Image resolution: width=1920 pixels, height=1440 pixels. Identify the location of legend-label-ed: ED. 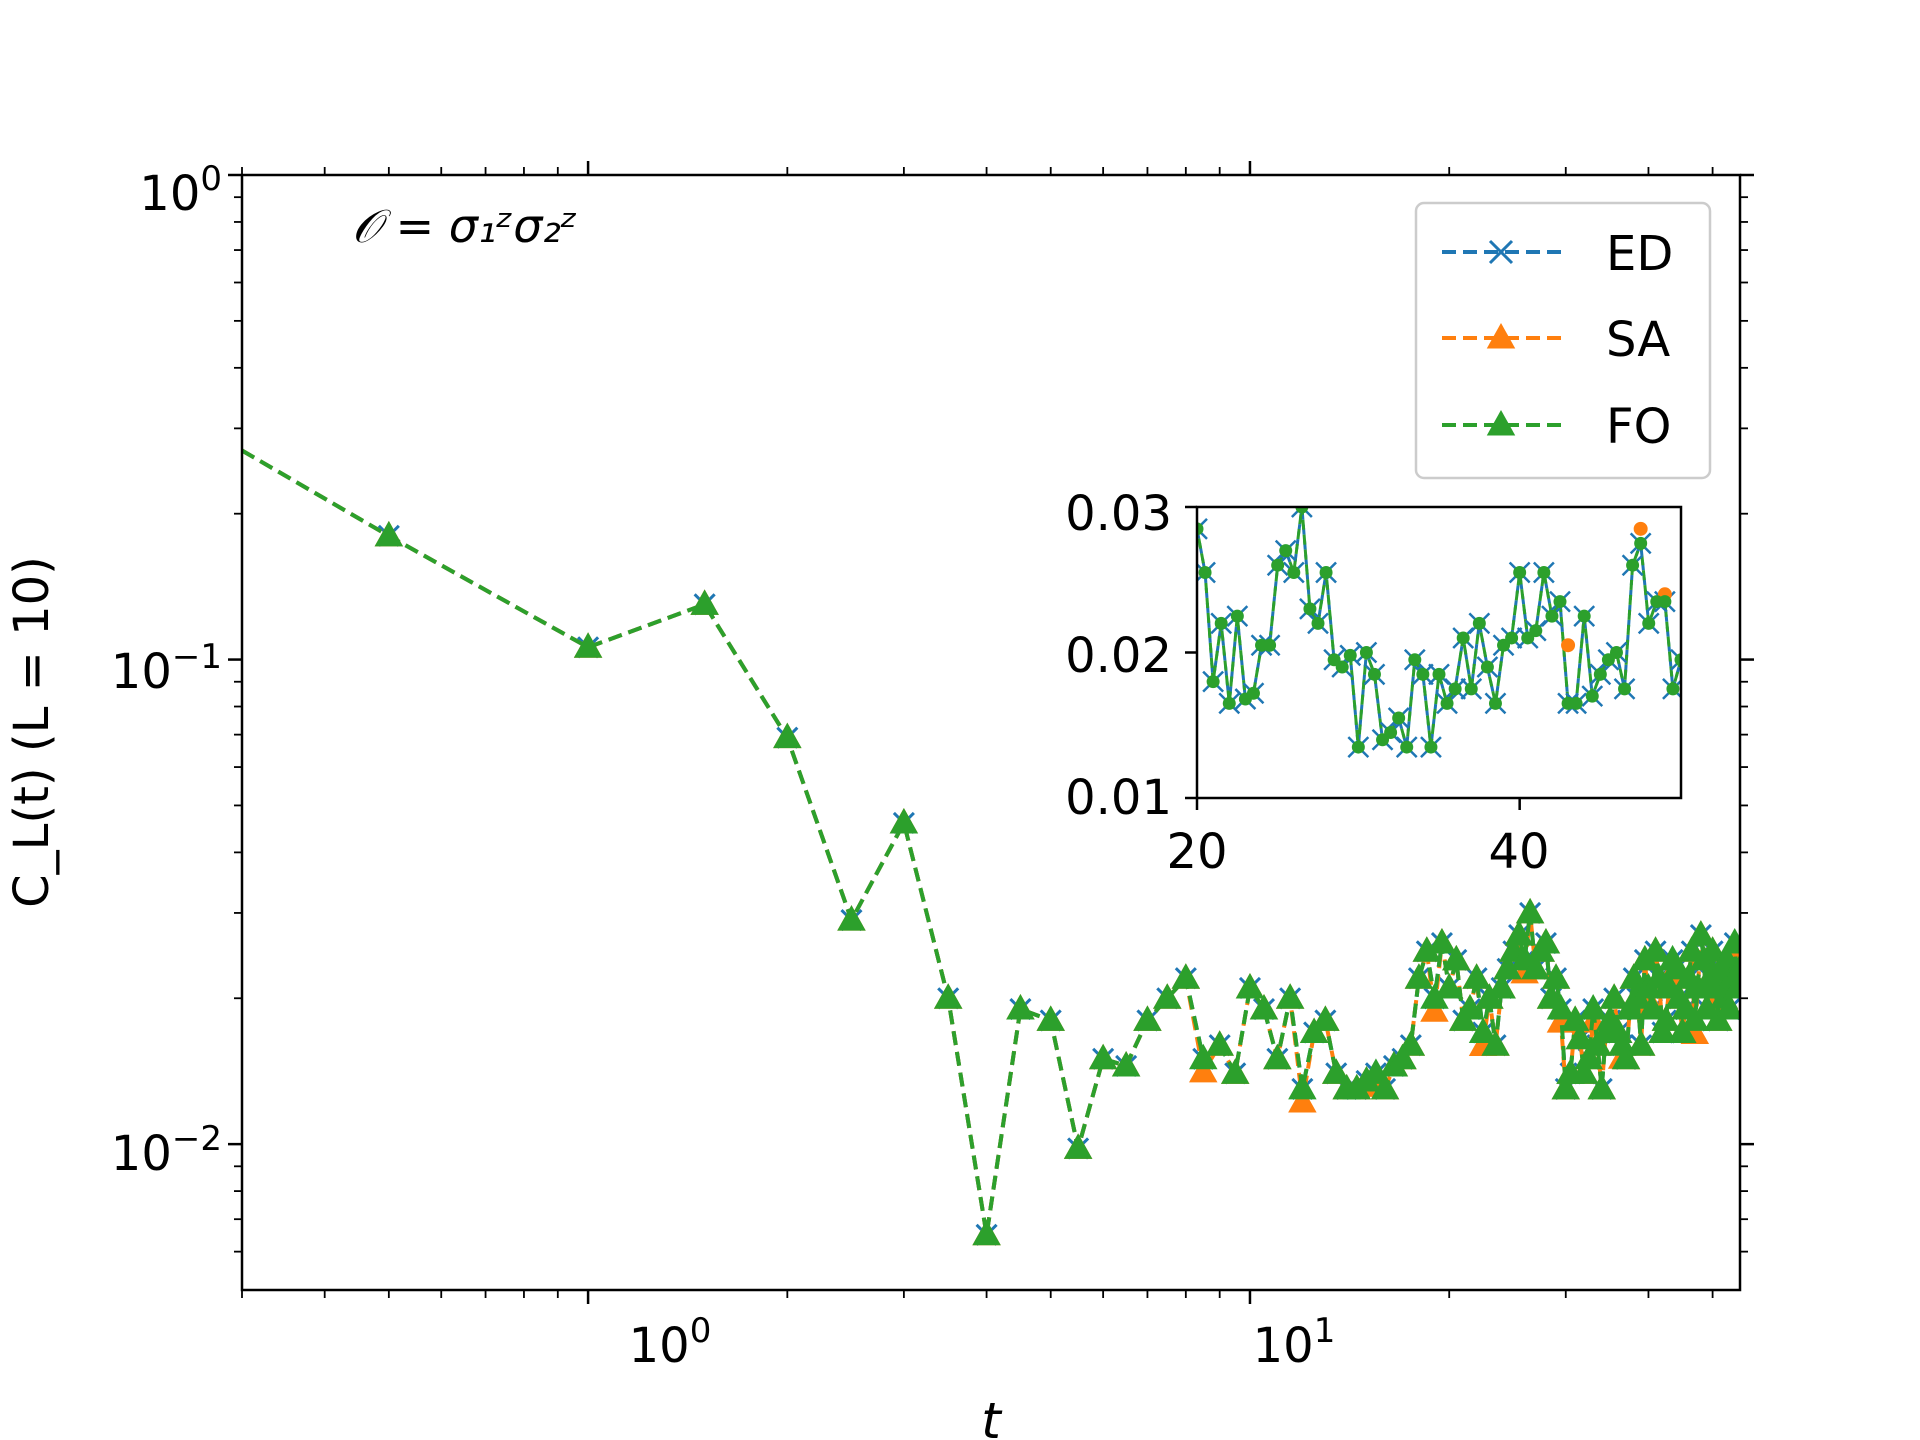
(1639, 254).